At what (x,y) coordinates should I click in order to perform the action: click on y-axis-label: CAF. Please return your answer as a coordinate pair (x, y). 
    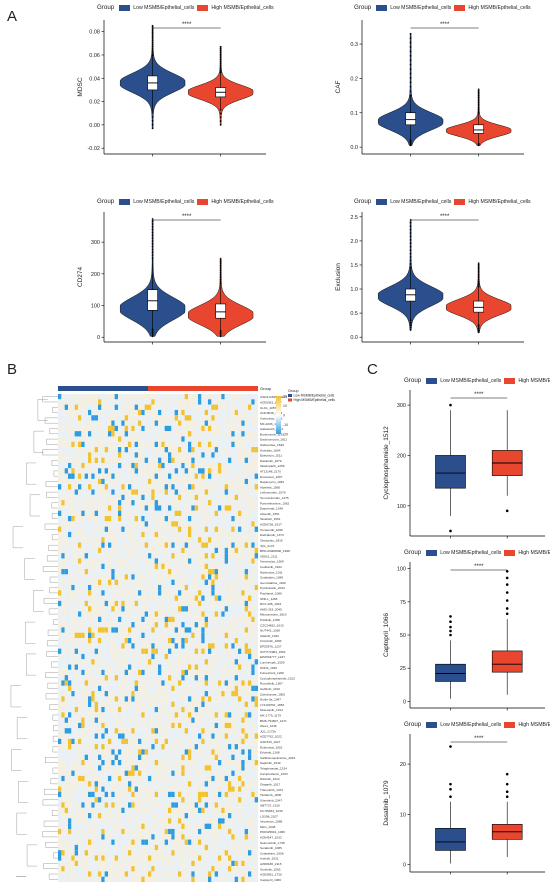
    Looking at the image, I should click on (338, 86).